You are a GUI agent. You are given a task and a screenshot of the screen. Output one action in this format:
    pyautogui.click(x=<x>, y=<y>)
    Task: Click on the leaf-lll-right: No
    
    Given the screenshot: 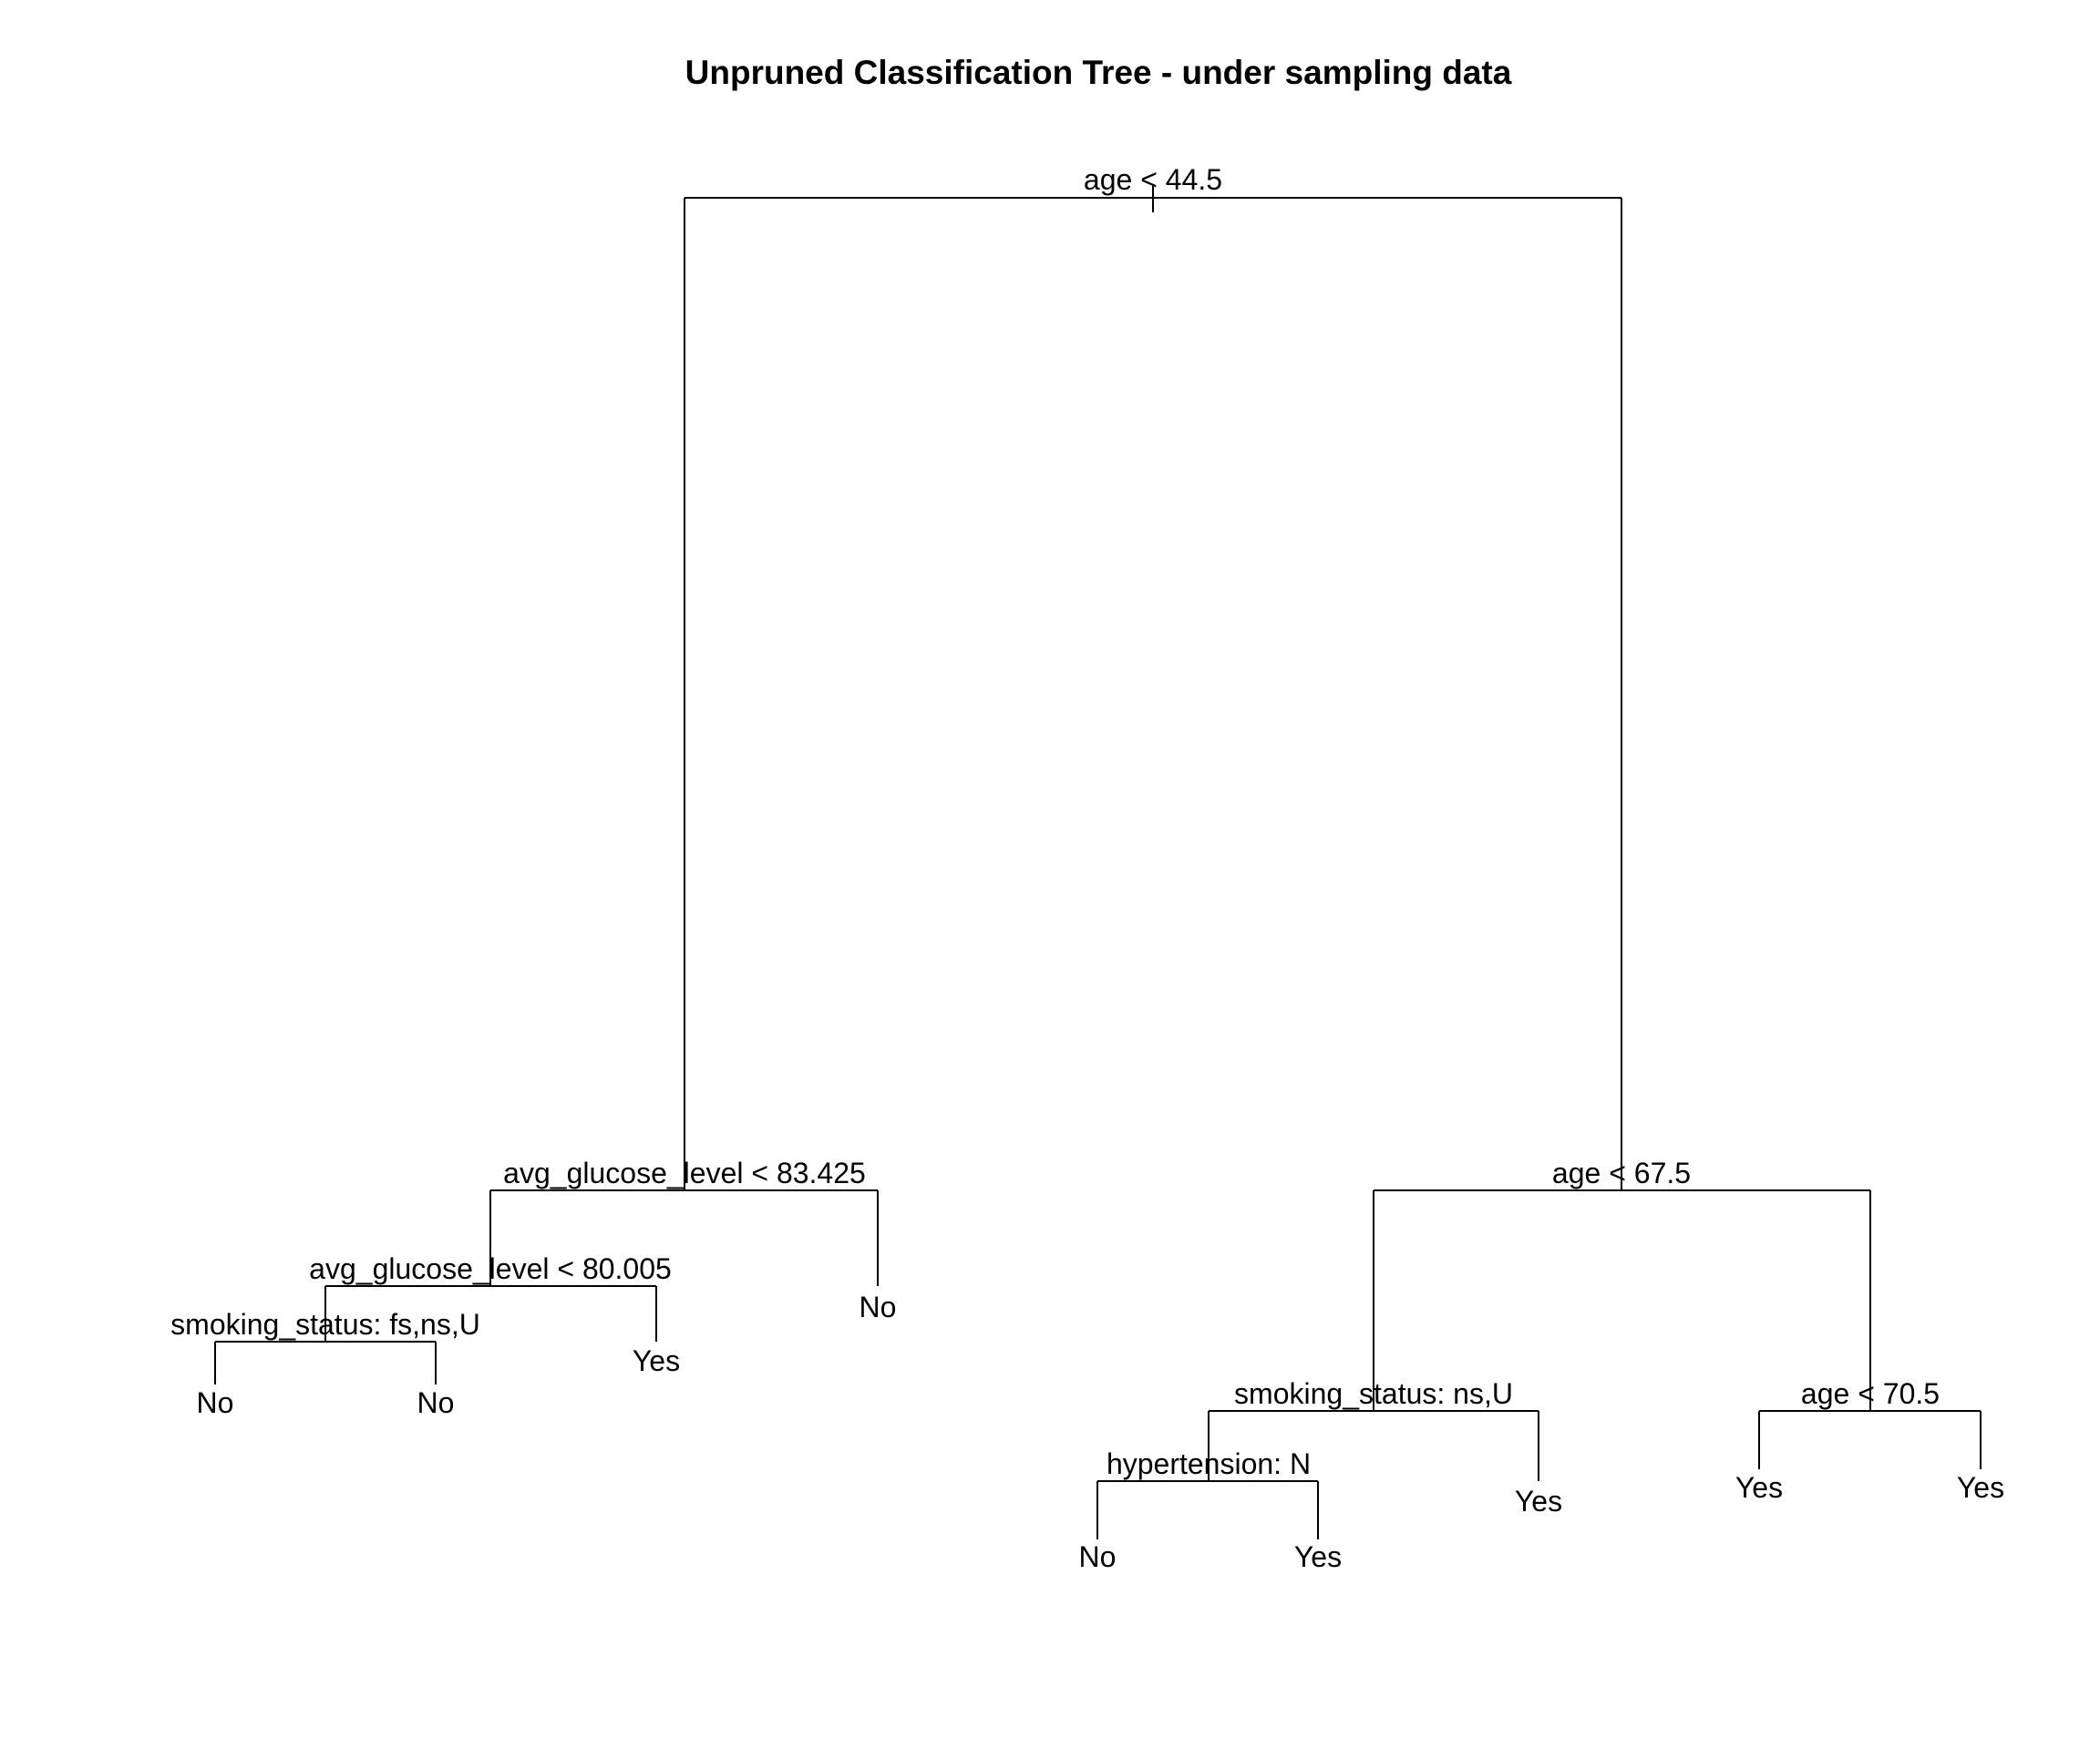 What is the action you would take?
    pyautogui.click(x=436, y=1403)
    